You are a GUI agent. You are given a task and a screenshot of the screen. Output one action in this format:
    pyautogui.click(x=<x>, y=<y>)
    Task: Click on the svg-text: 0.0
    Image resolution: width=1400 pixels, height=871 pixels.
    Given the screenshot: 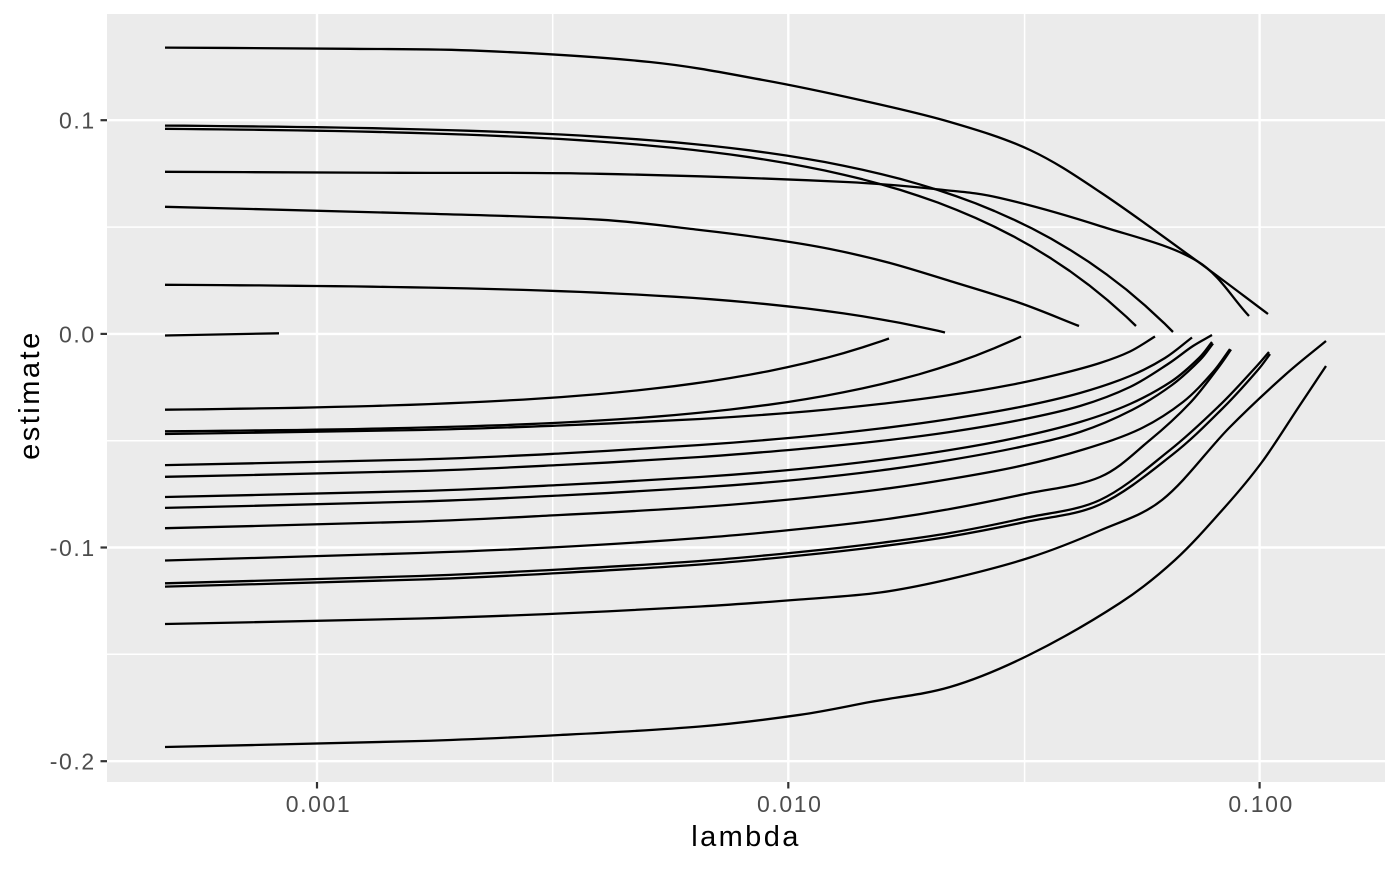 What is the action you would take?
    pyautogui.click(x=77, y=334)
    